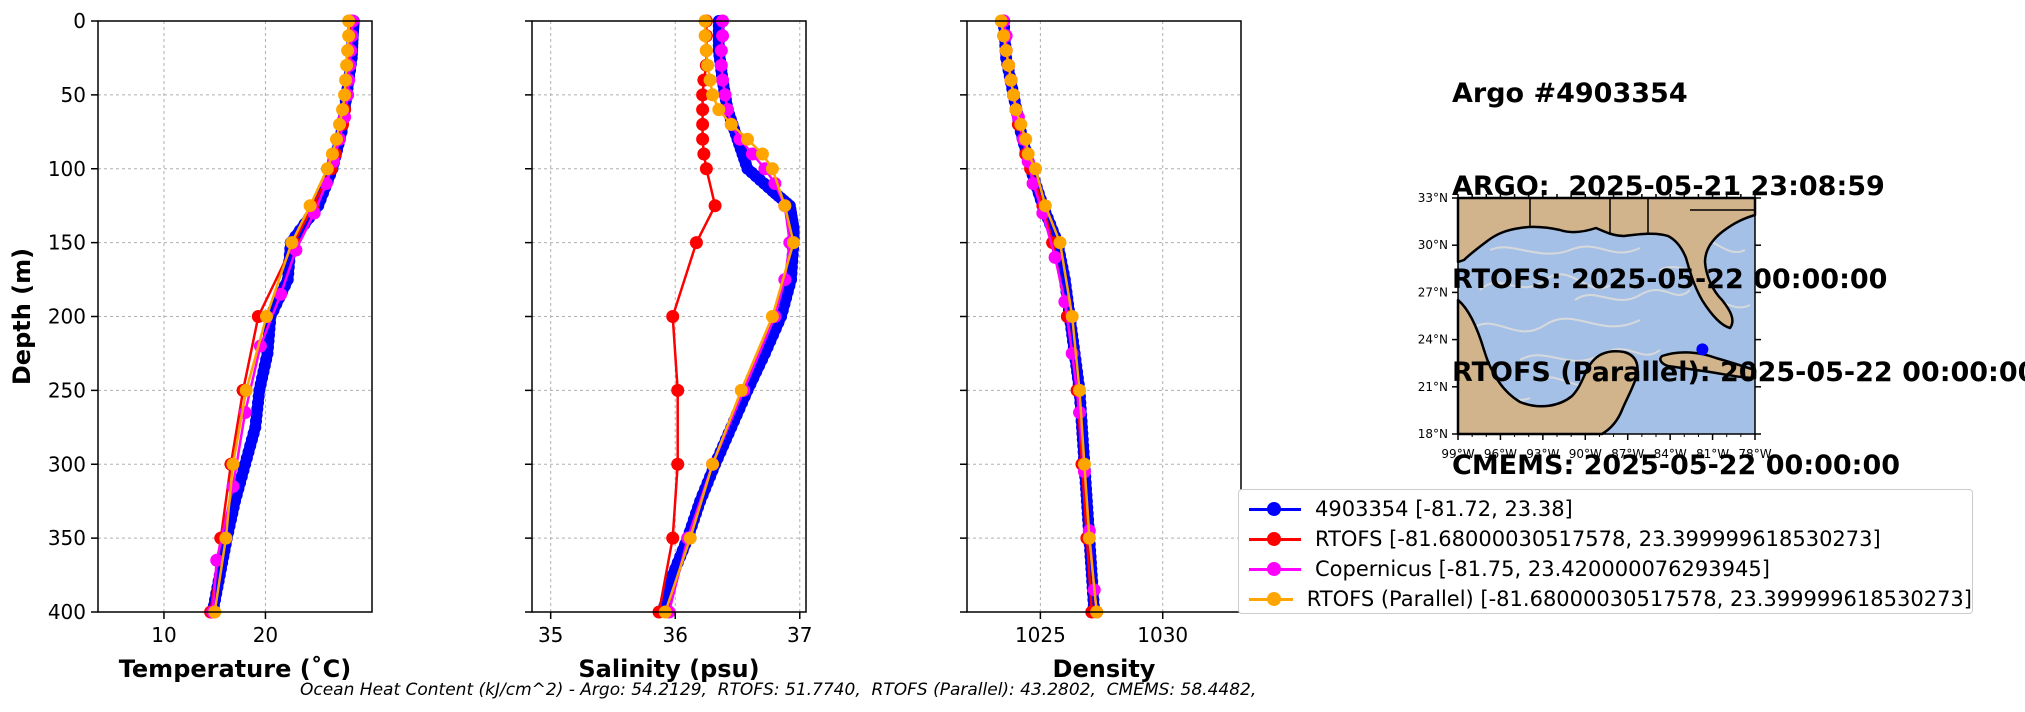  What do you see at coordinates (235, 669) in the screenshot?
I see `x-axis-label: Temperature (˚C)` at bounding box center [235, 669].